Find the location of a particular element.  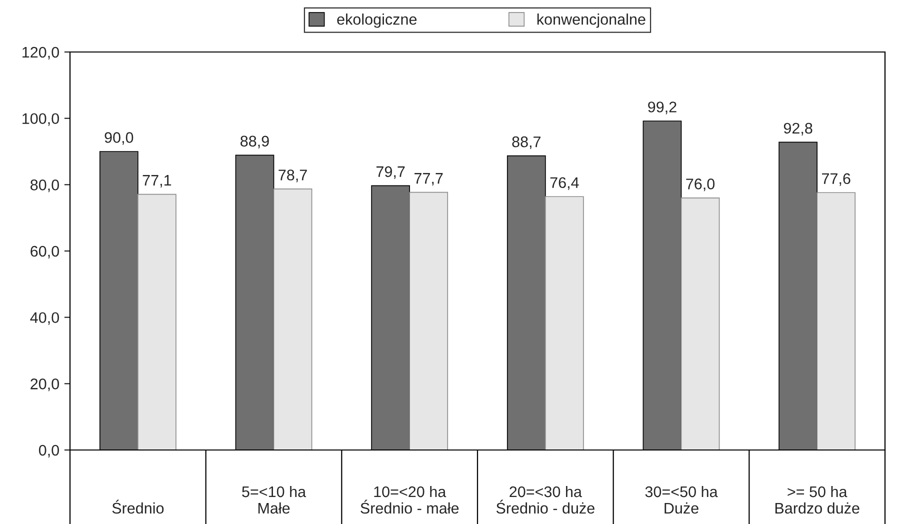

data-label: 77,1 is located at coordinates (157, 181).